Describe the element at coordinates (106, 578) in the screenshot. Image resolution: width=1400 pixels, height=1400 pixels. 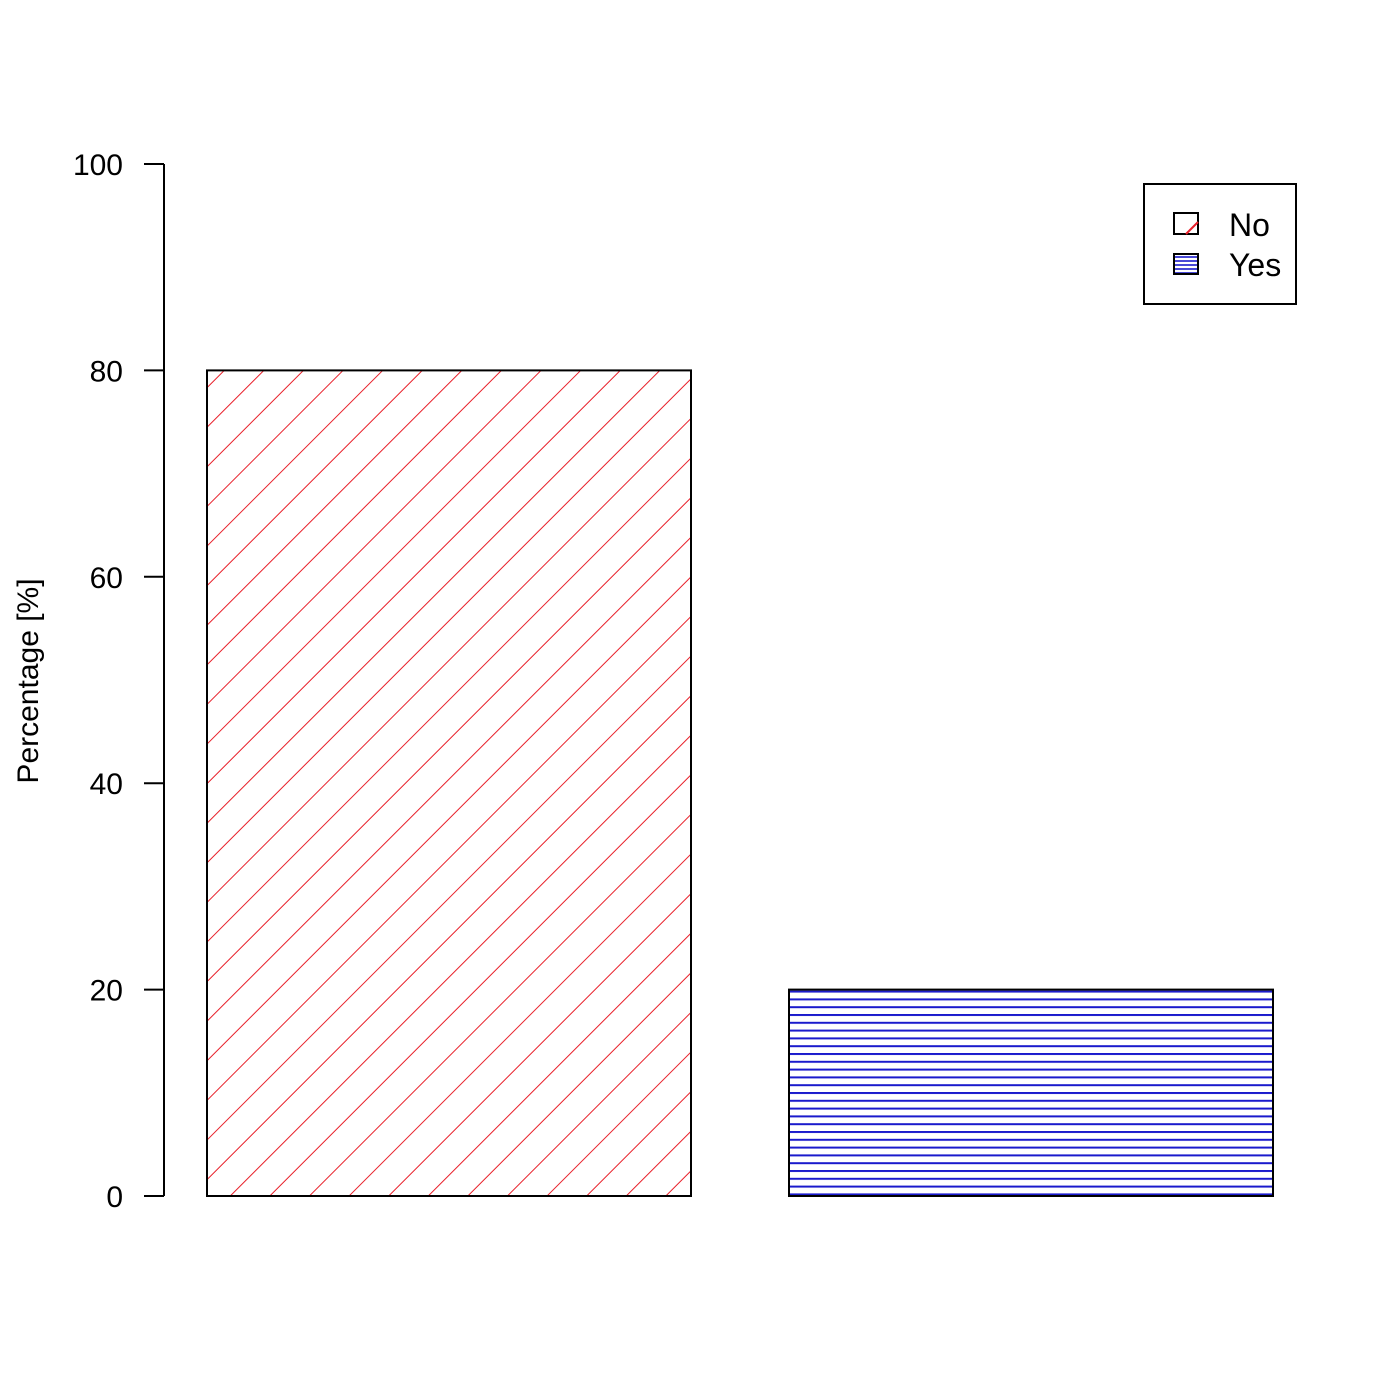
I see `y-tick-label: 60` at that location.